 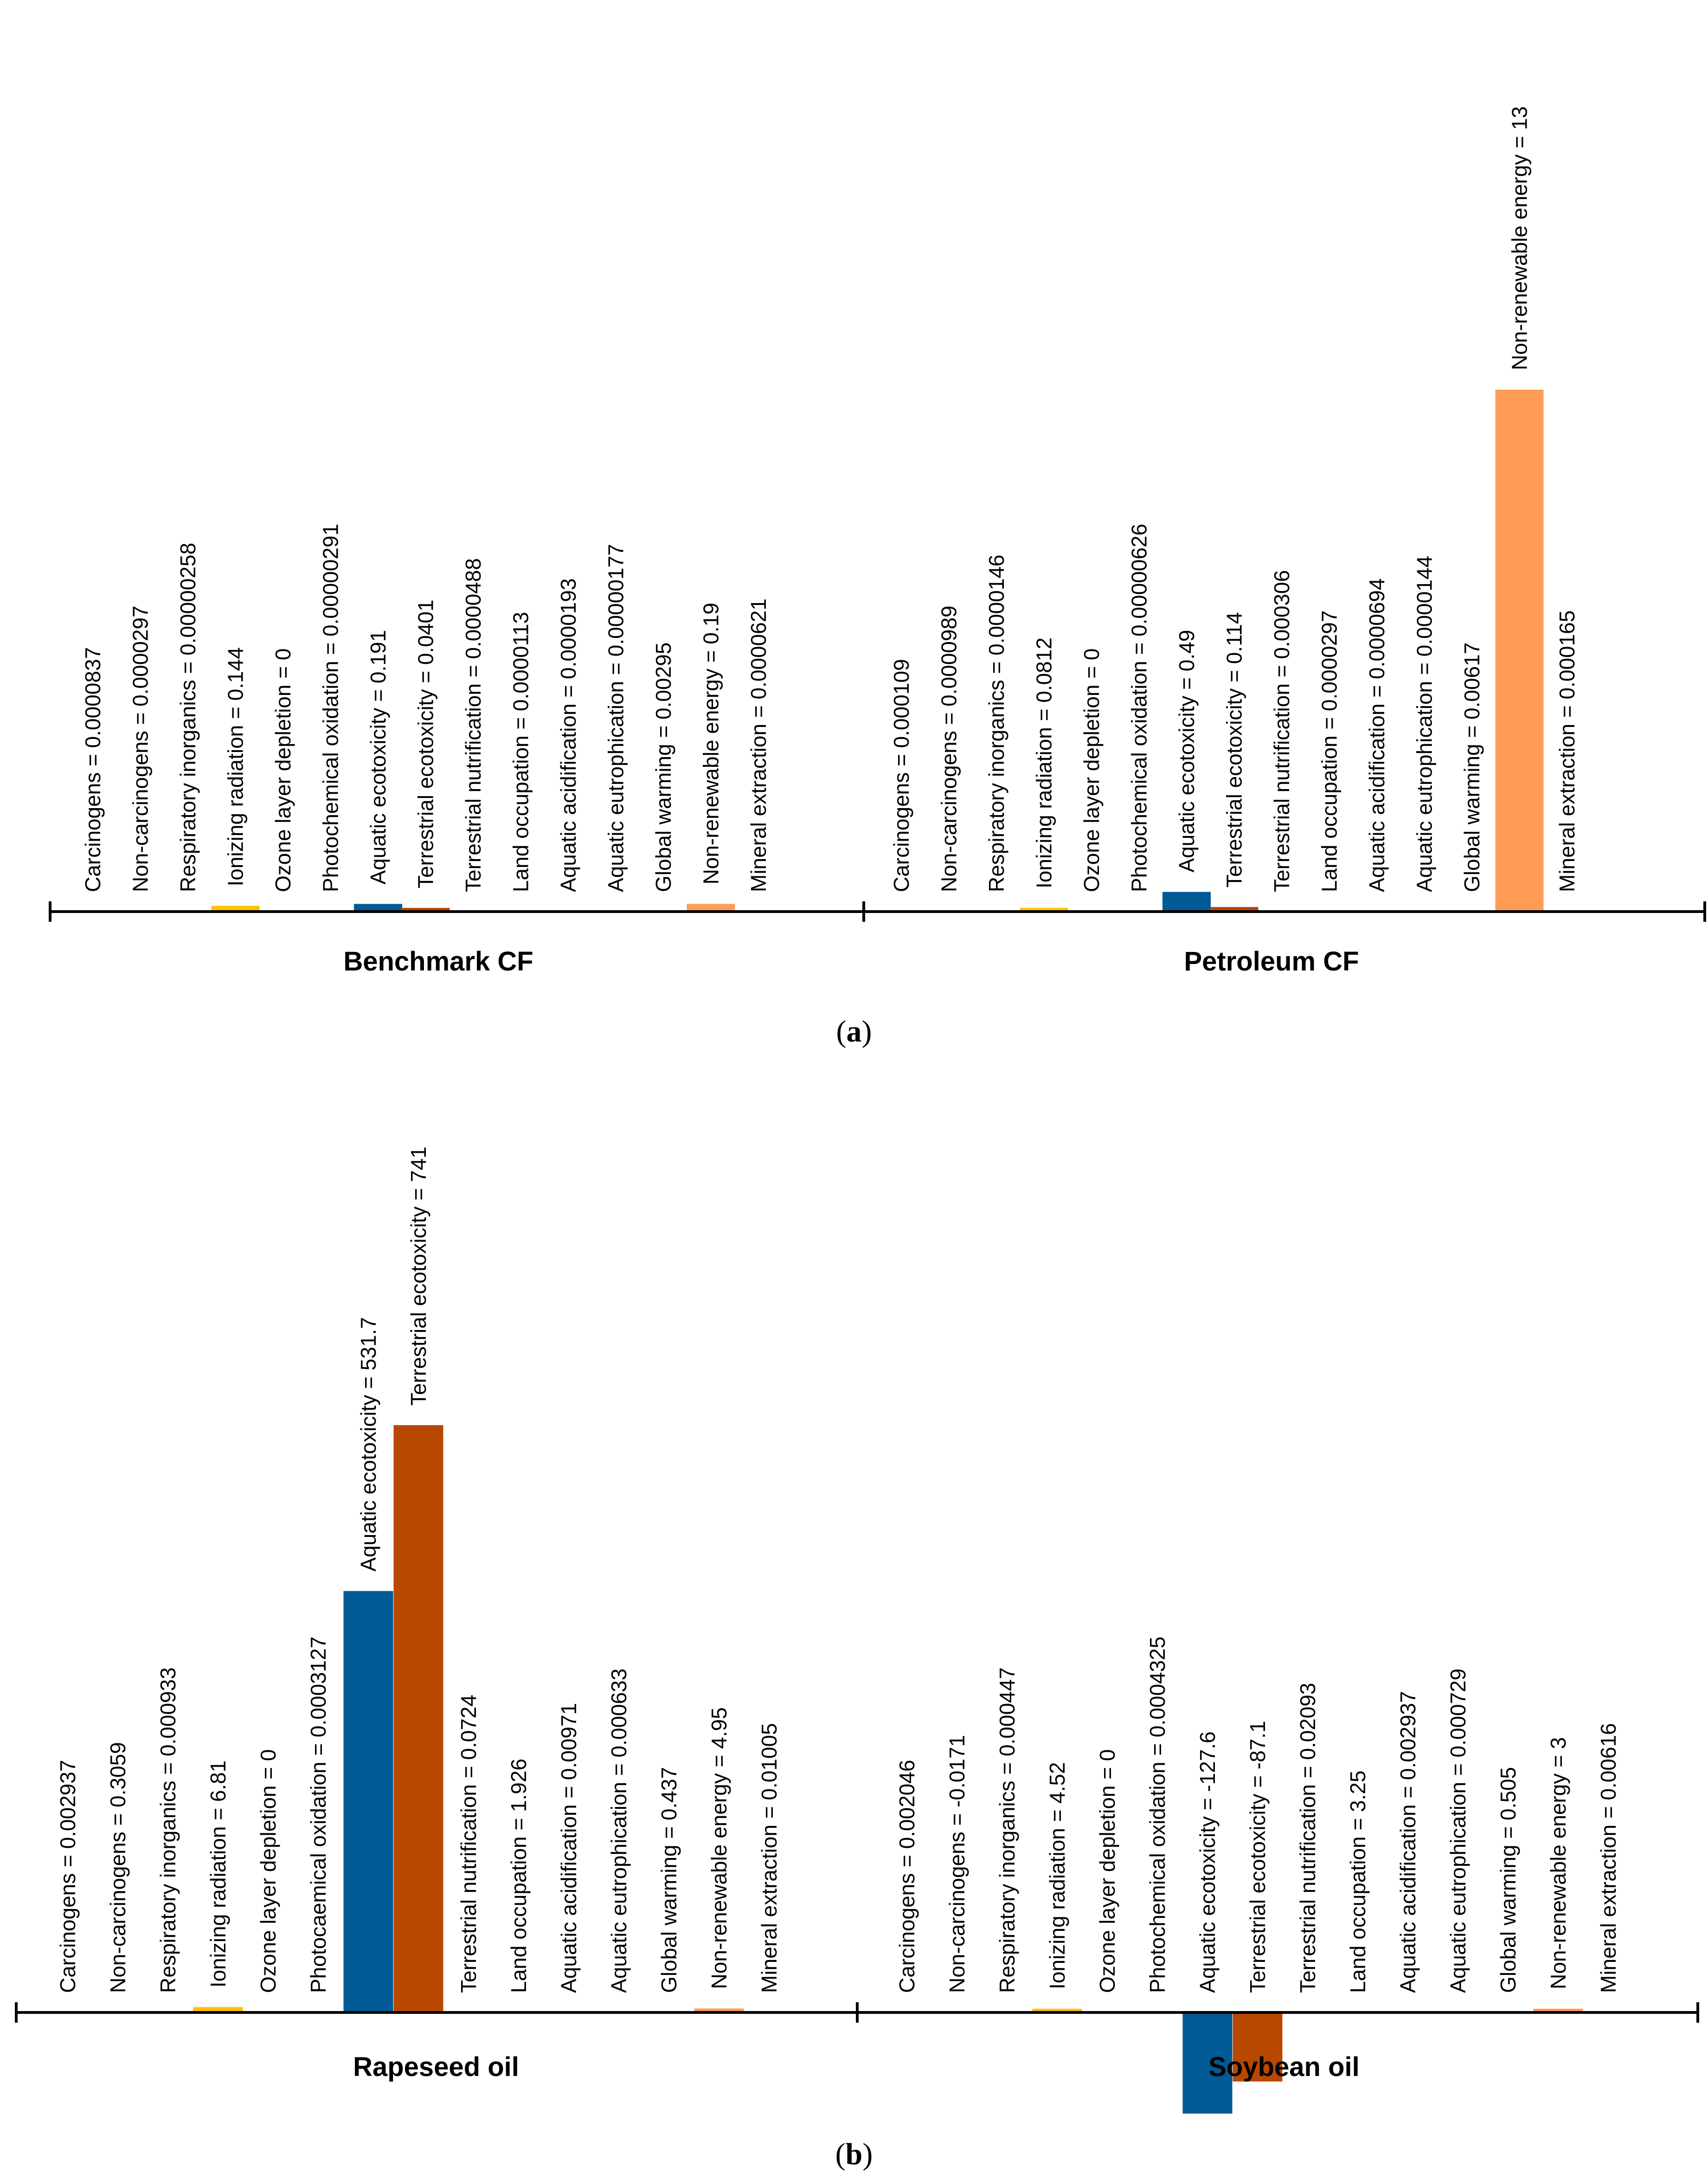 What do you see at coordinates (235, 909) in the screenshot?
I see `bar-ionizing-radiation-a0` at bounding box center [235, 909].